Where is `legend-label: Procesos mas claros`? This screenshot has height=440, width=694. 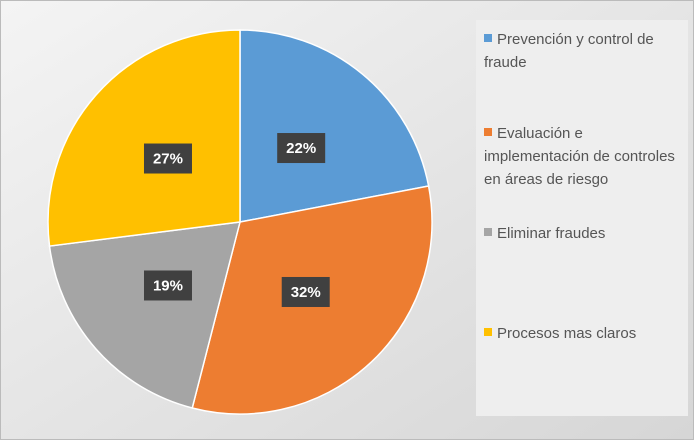
legend-label: Procesos mas claros is located at coordinates (567, 333).